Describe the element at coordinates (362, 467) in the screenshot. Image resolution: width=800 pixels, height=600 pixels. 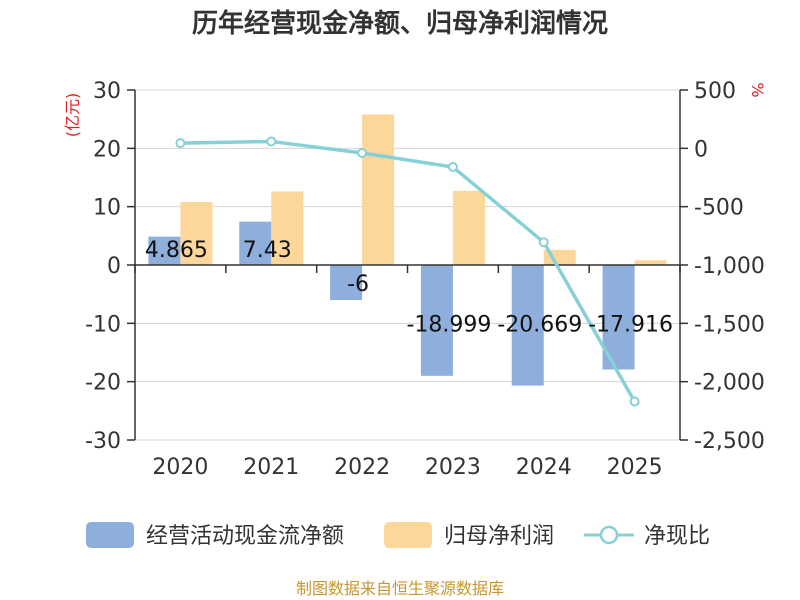
I see `x-tick-label: 2022` at that location.